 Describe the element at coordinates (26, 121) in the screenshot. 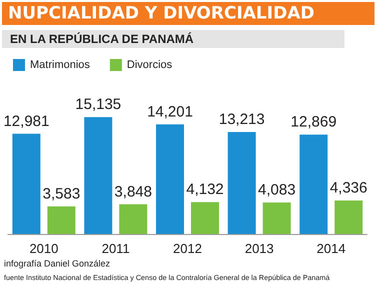

I see `data-label: 12,981` at that location.